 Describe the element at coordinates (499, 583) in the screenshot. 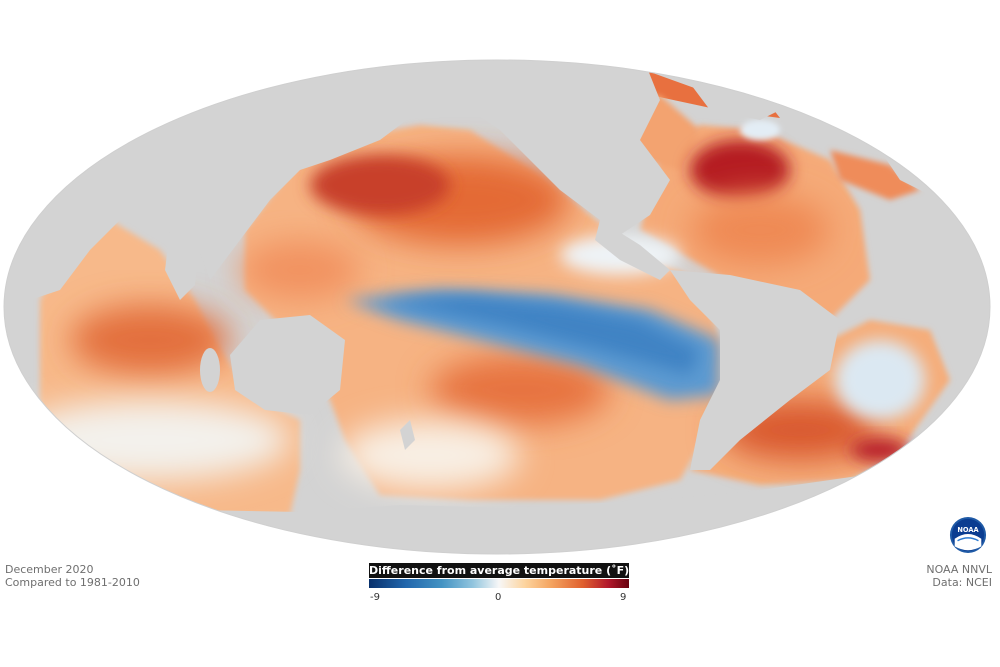

I see `legend-color-bar` at that location.